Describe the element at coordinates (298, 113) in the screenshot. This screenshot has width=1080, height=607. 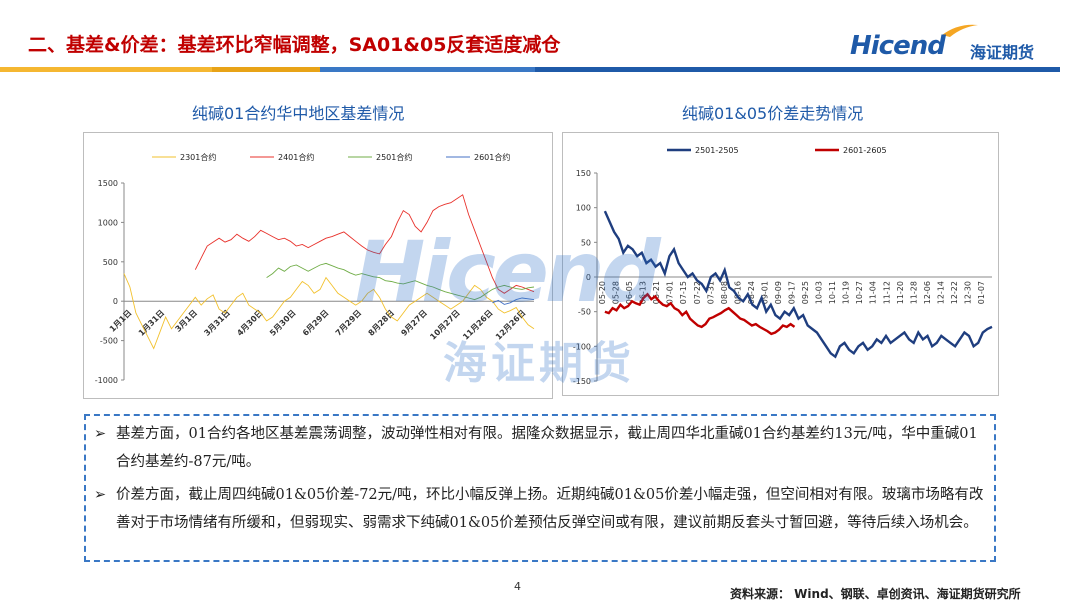
I see `left-chart-title: 纯碱01合约华中地区基差情况` at that location.